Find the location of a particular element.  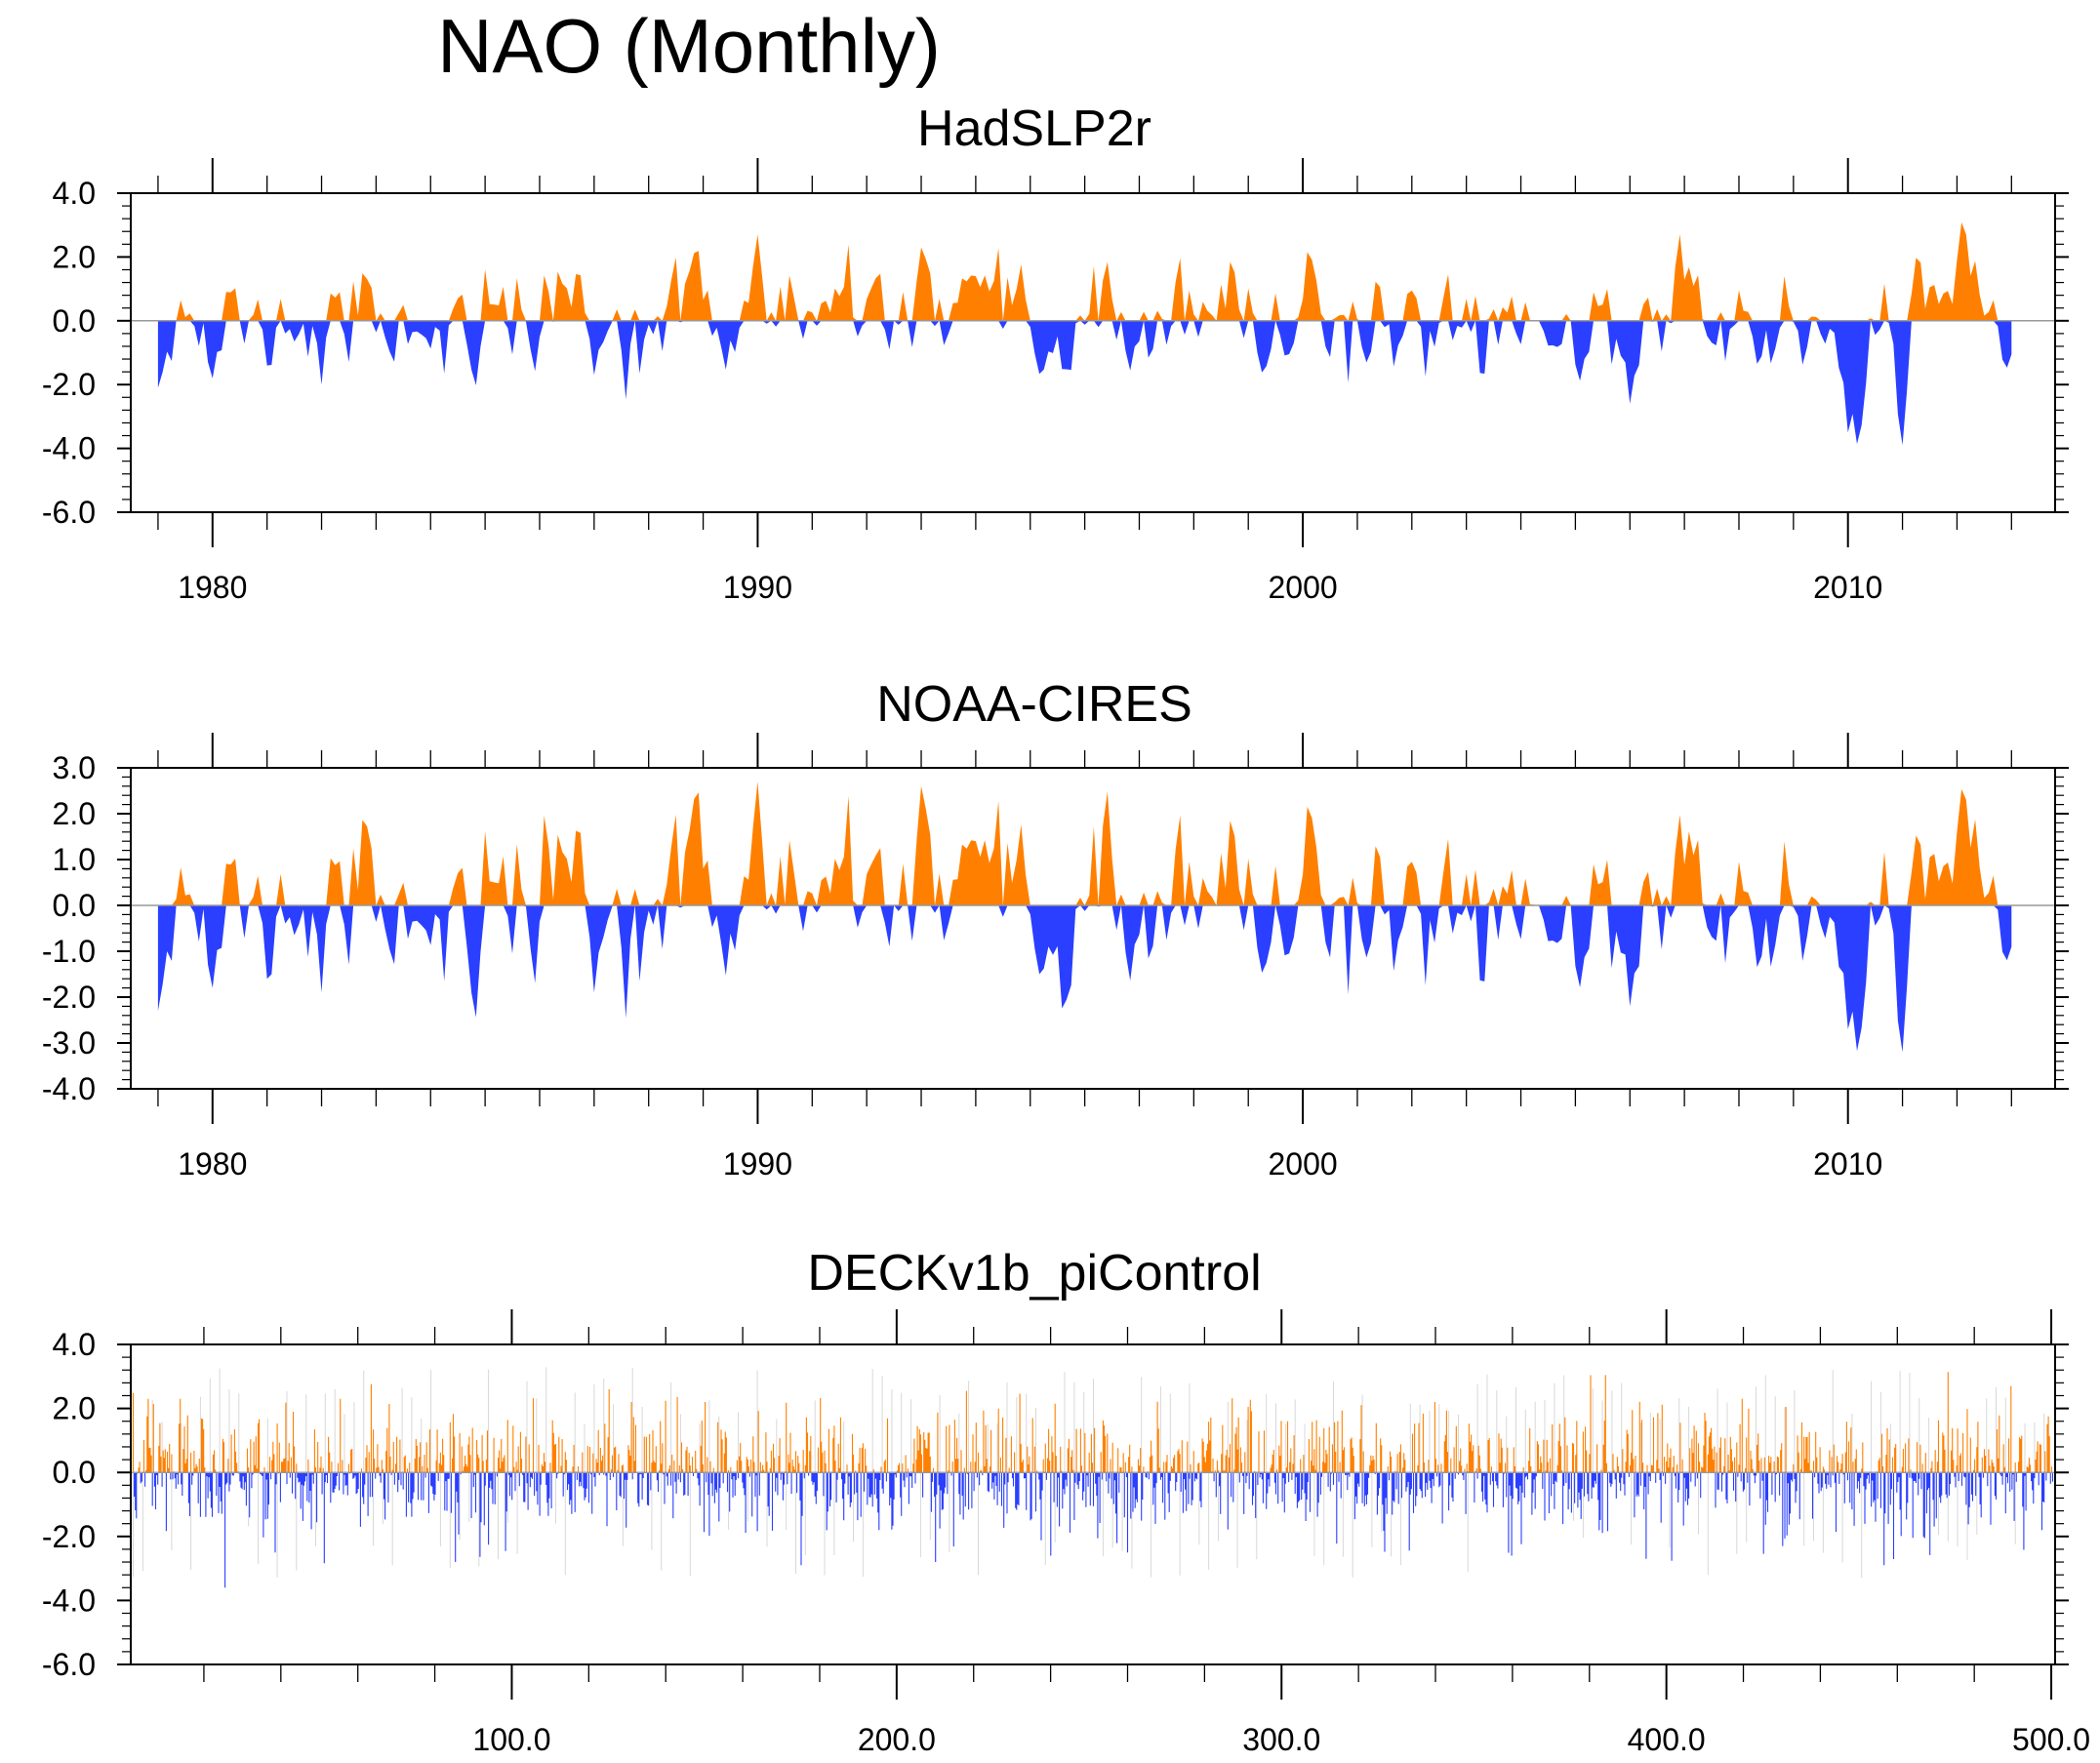

panel-title-noaa-cires: NOAA-CIRES is located at coordinates (1034, 704).